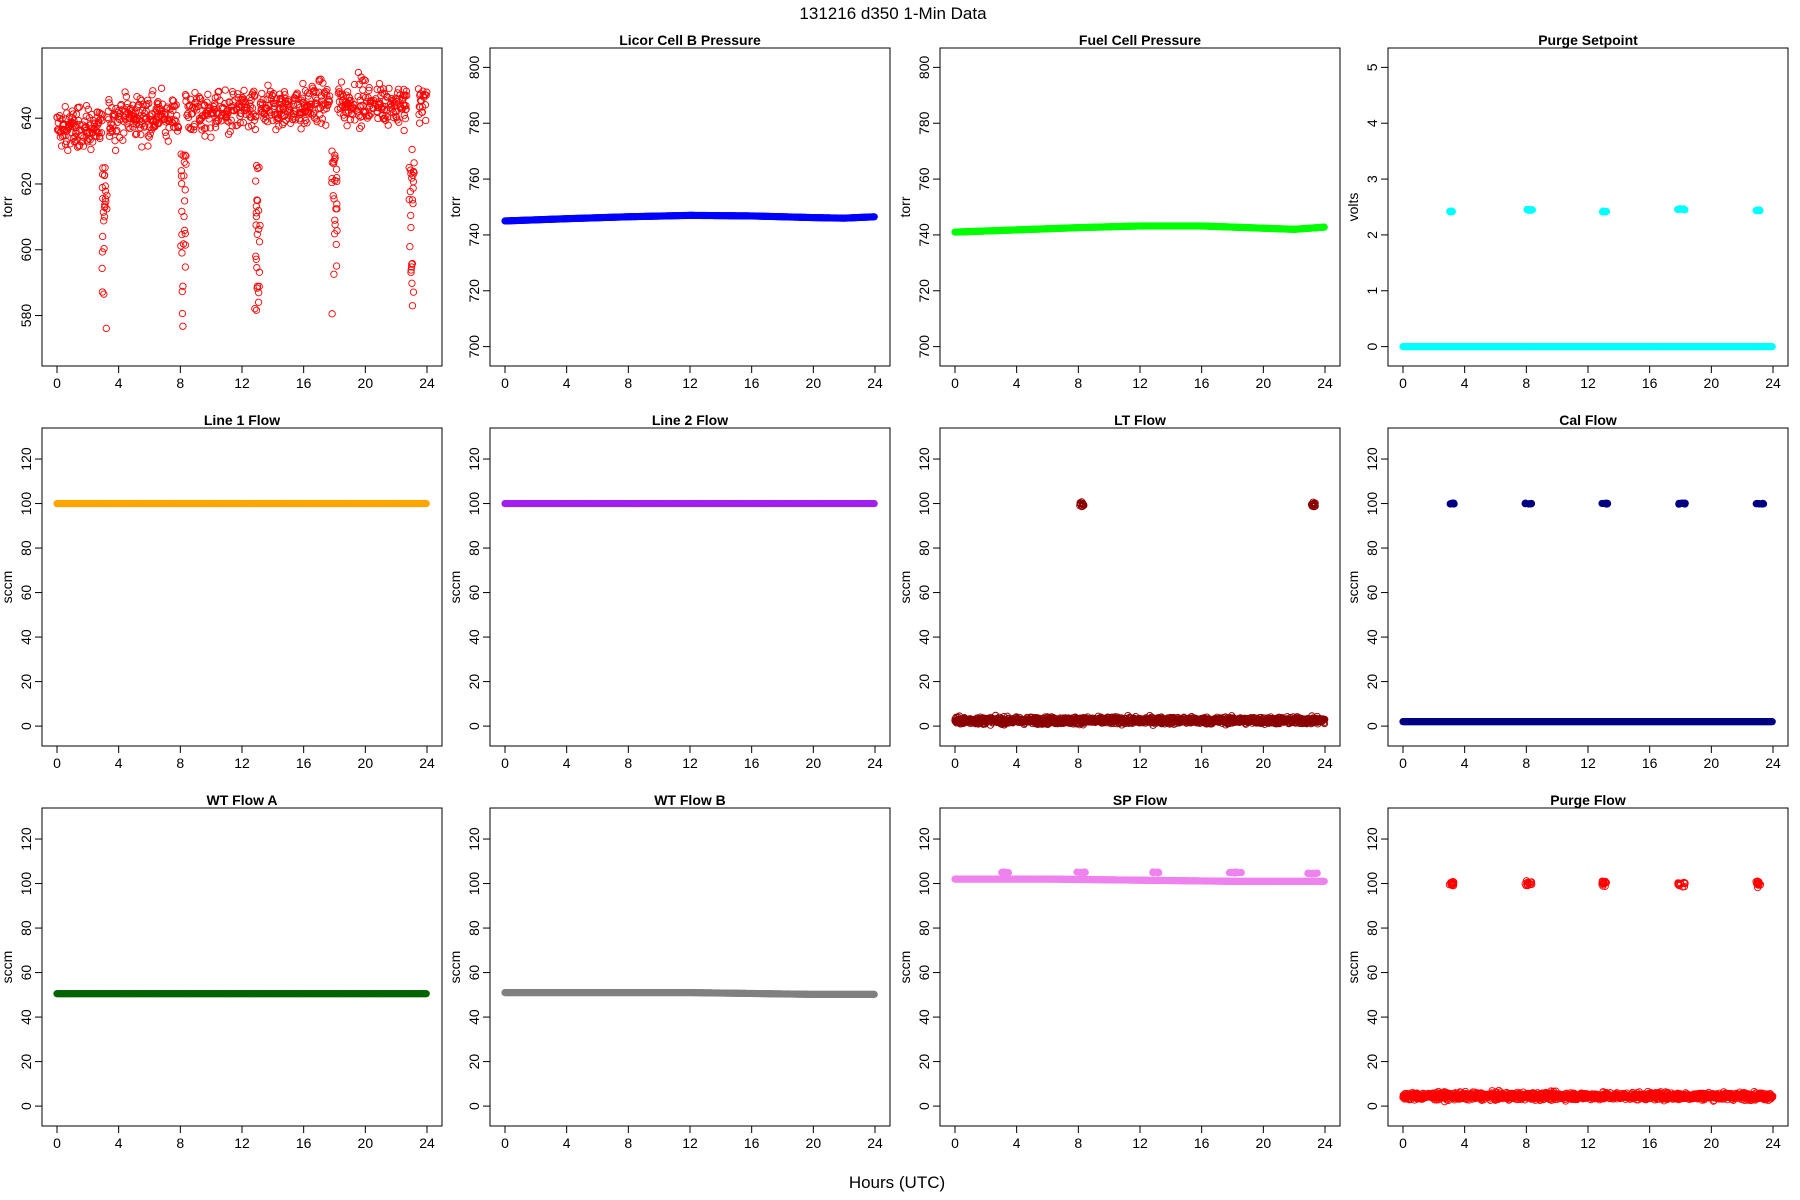 This screenshot has width=1800, height=1200. Describe the element at coordinates (1372, 179) in the screenshot. I see `y-tick-label: 3` at that location.